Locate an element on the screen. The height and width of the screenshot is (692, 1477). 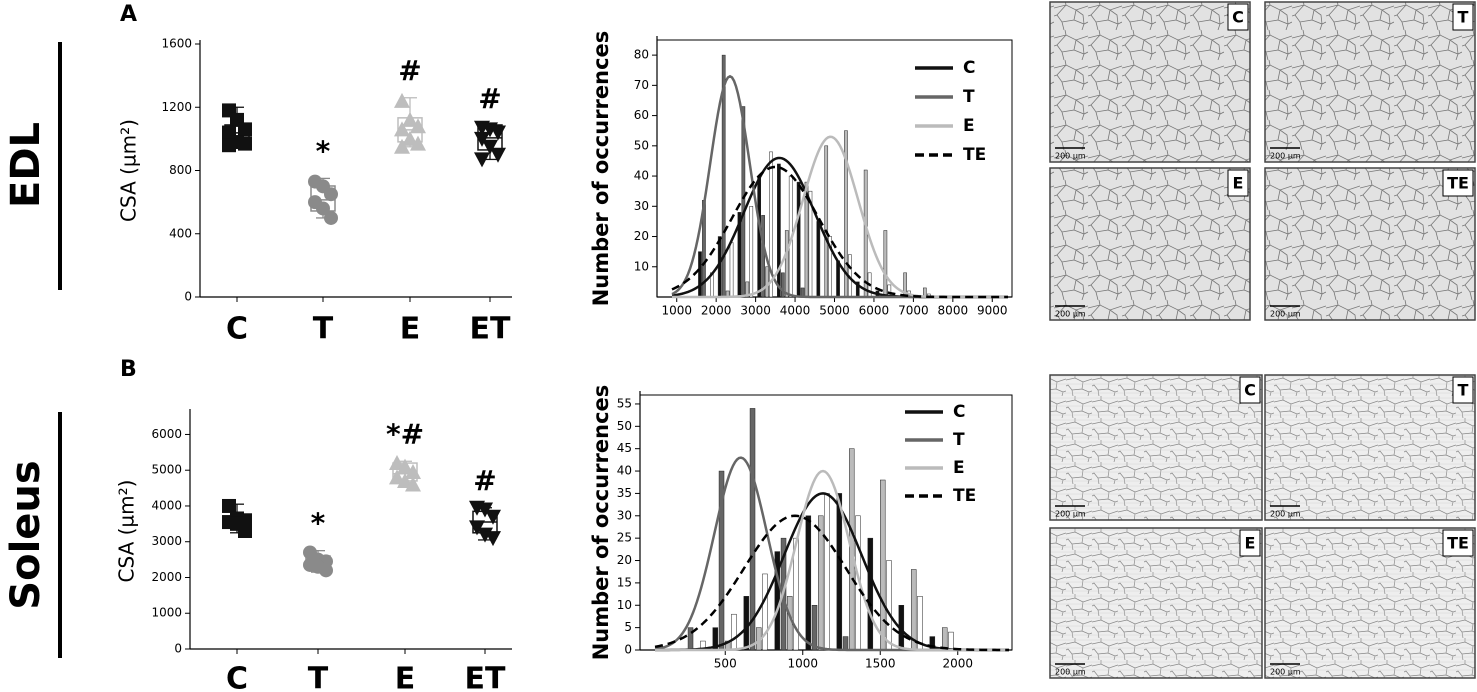
y-tick-label: 25 is located at coordinates (624, 538).